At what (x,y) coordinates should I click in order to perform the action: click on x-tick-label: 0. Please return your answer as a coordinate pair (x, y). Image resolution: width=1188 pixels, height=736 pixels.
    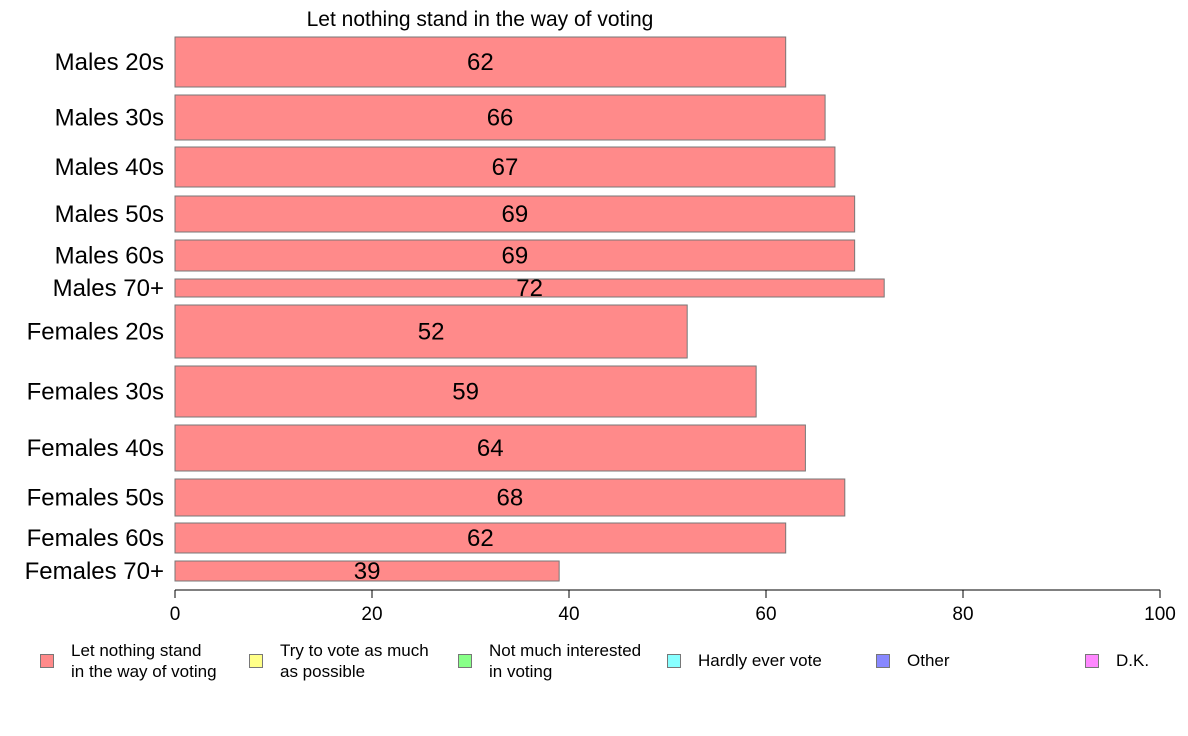
    Looking at the image, I should click on (175, 614).